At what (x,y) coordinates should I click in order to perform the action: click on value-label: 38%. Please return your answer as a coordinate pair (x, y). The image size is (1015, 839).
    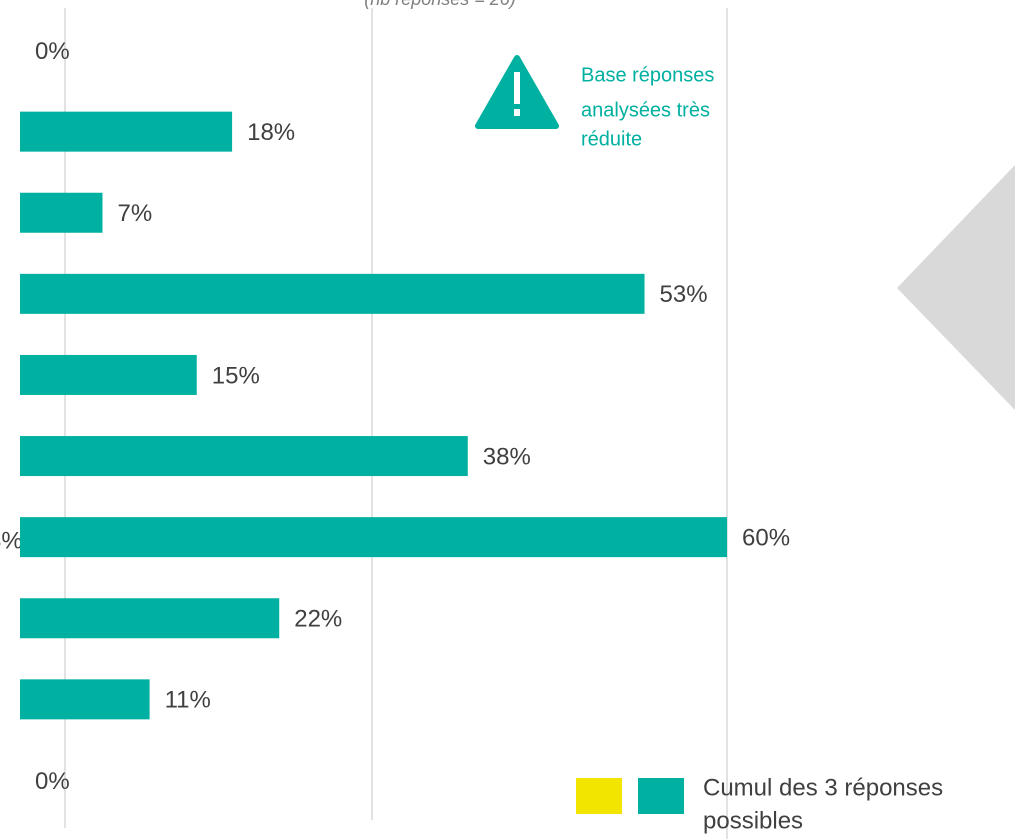
    Looking at the image, I should click on (507, 456).